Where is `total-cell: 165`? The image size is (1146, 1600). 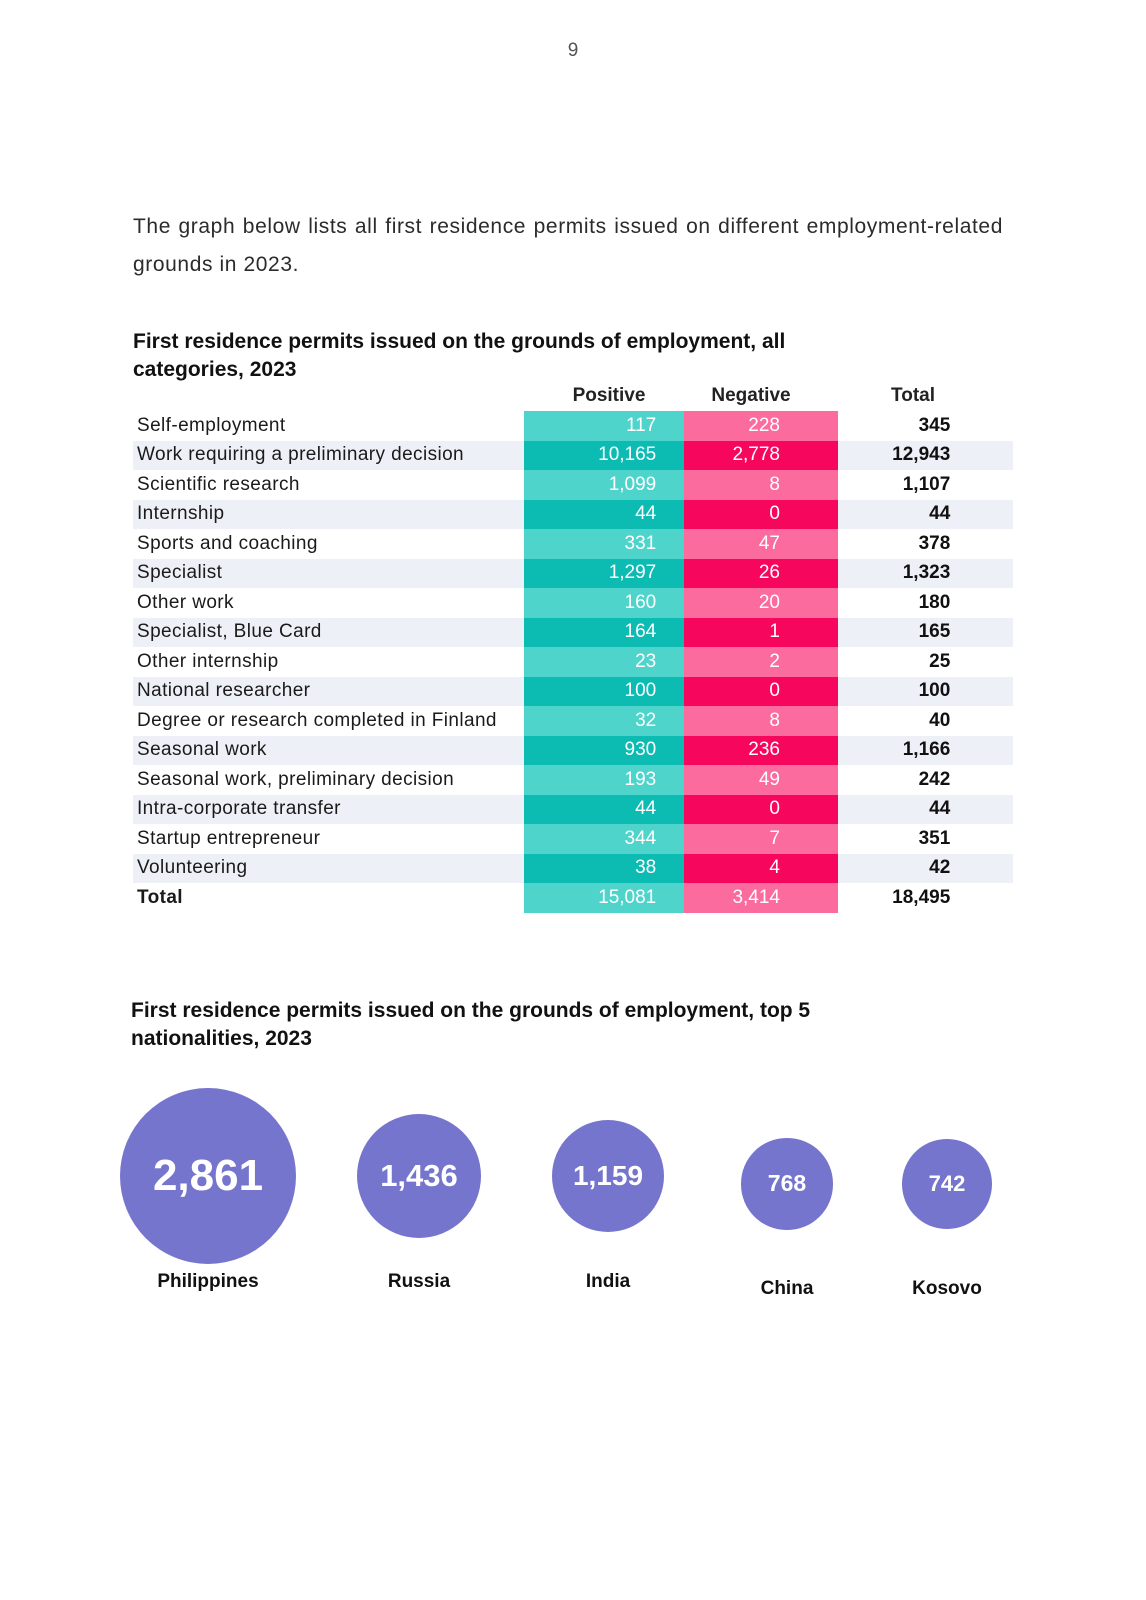
total-cell: 165 is located at coordinates (895, 632).